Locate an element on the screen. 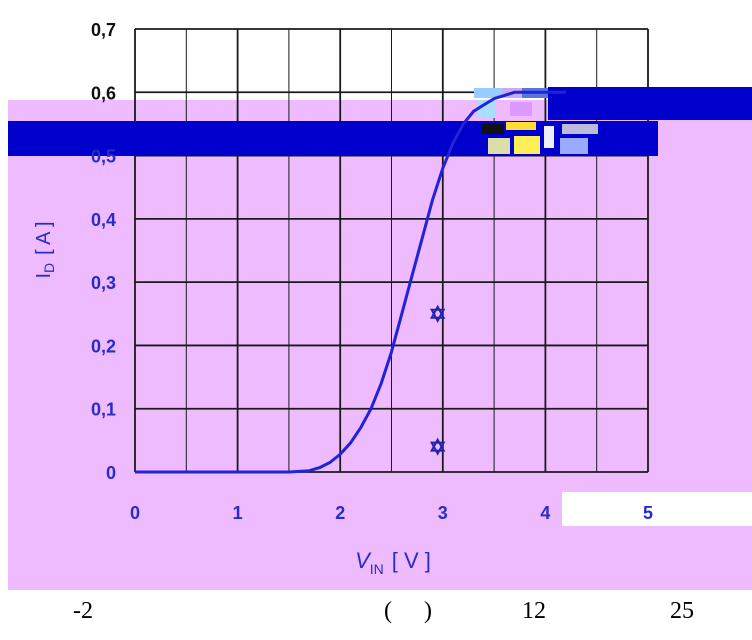 This screenshot has height=640, width=752. x-axis-label-sub: IN is located at coordinates (377, 569).